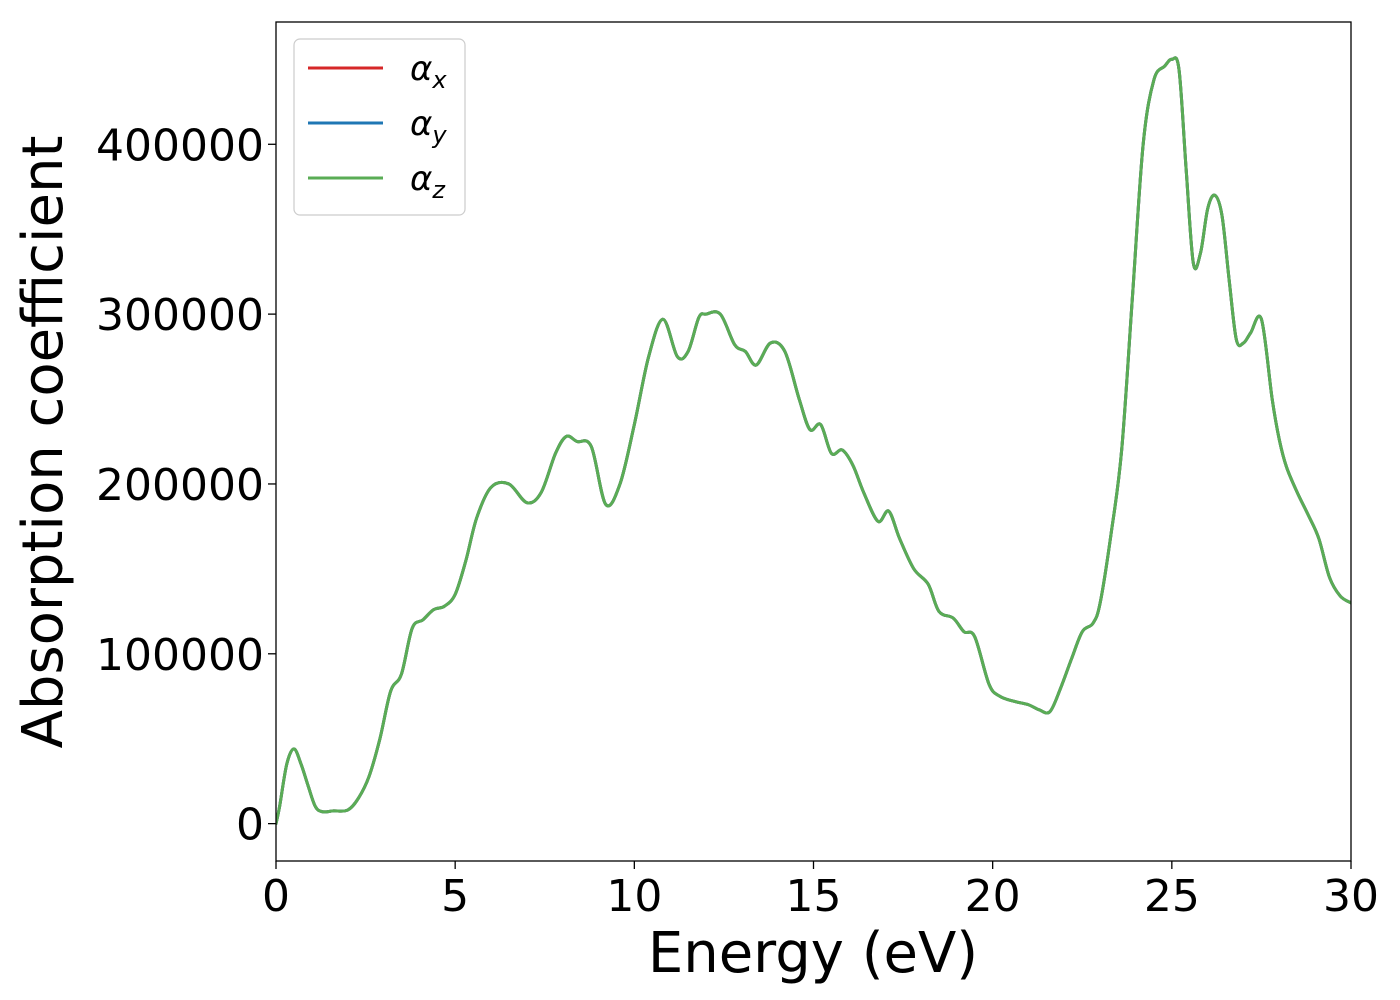  I want to click on x-tick-label: 20, so click(993, 896).